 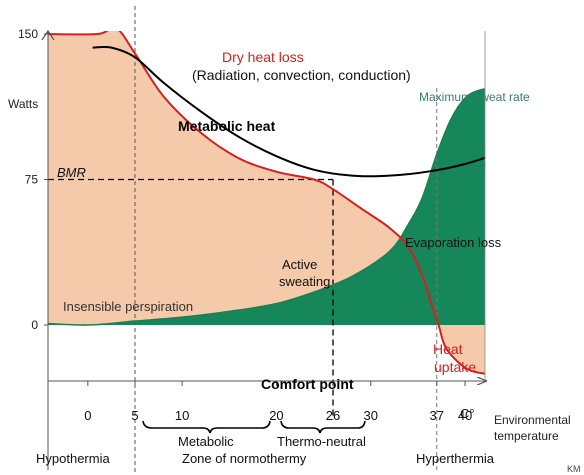 I want to click on dry-heat-loss-label: Dry heat loss, so click(x=263, y=57).